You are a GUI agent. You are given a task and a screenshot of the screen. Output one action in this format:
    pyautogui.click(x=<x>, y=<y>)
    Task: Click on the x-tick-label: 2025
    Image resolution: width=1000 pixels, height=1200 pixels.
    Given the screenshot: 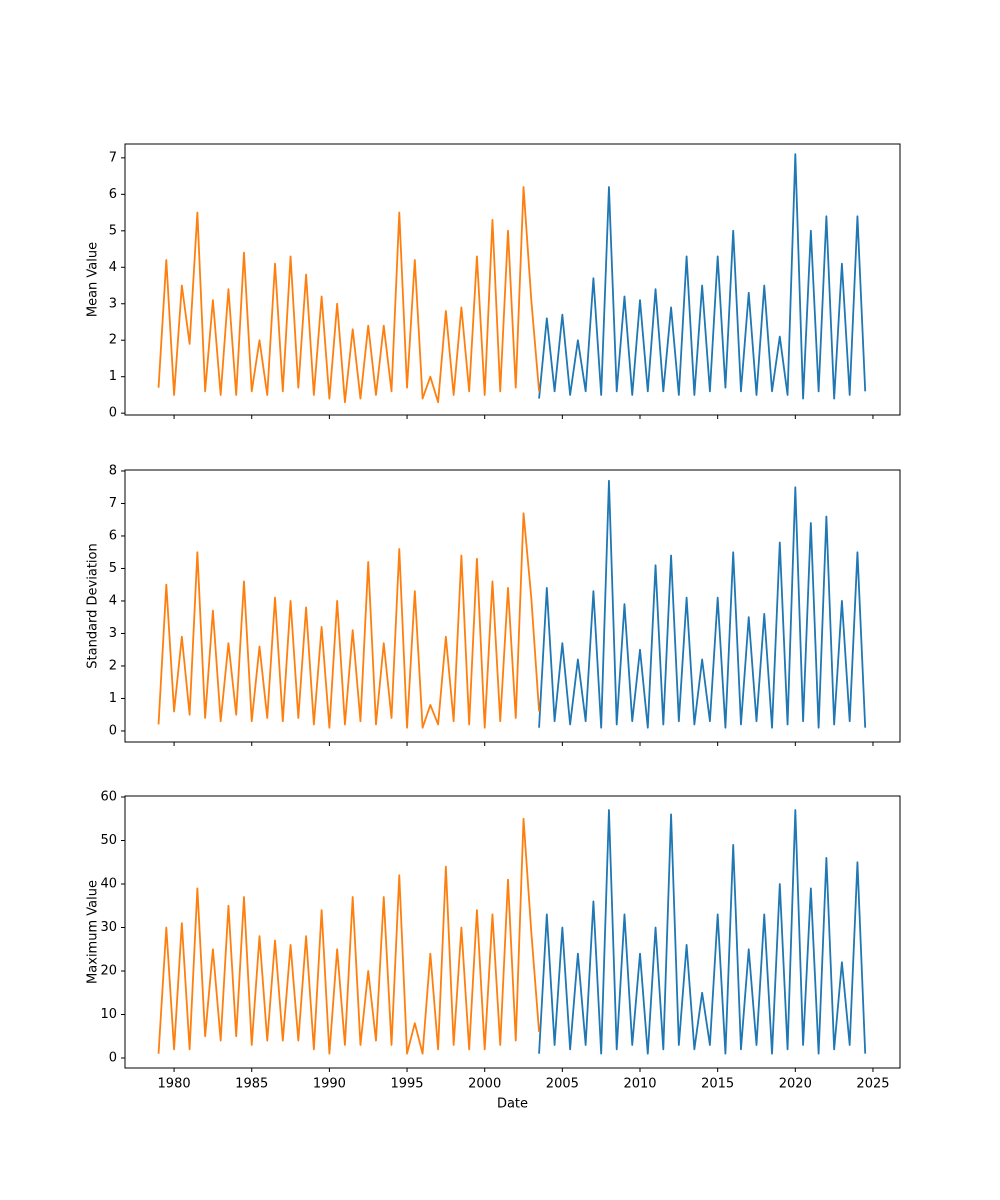 What is the action you would take?
    pyautogui.click(x=872, y=1084)
    